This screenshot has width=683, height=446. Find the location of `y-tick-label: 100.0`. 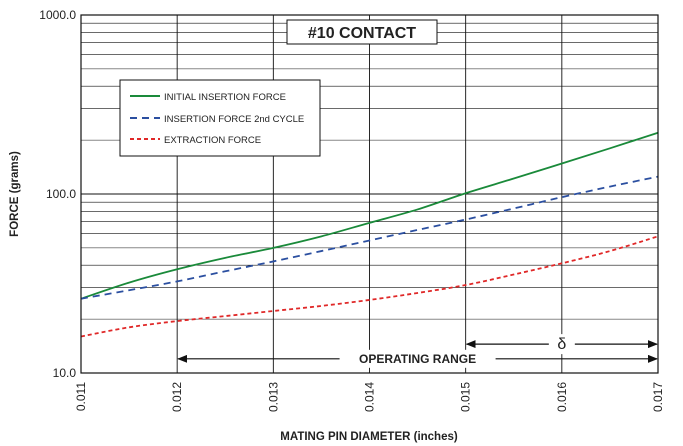

y-tick-label: 100.0 is located at coordinates (61, 194).